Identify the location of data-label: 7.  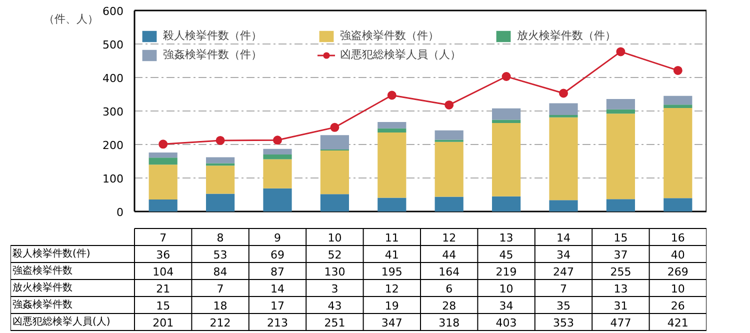
(563, 289).